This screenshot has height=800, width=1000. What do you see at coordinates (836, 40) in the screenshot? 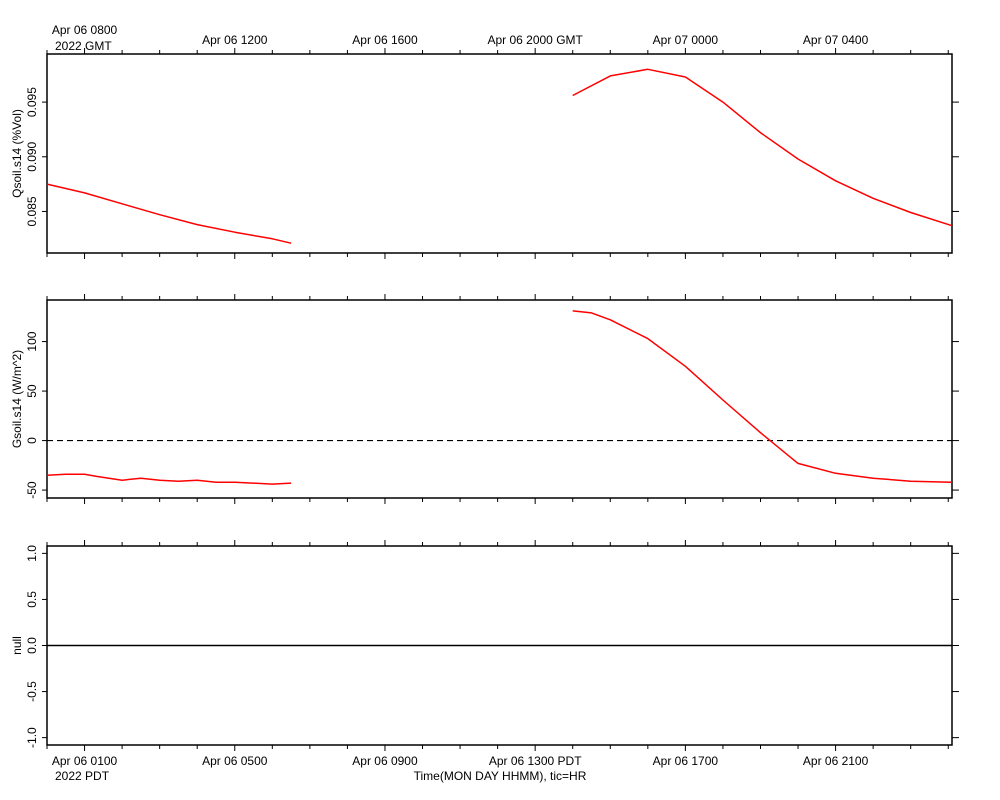
I see `top-tick-label: Apr 07 0400` at bounding box center [836, 40].